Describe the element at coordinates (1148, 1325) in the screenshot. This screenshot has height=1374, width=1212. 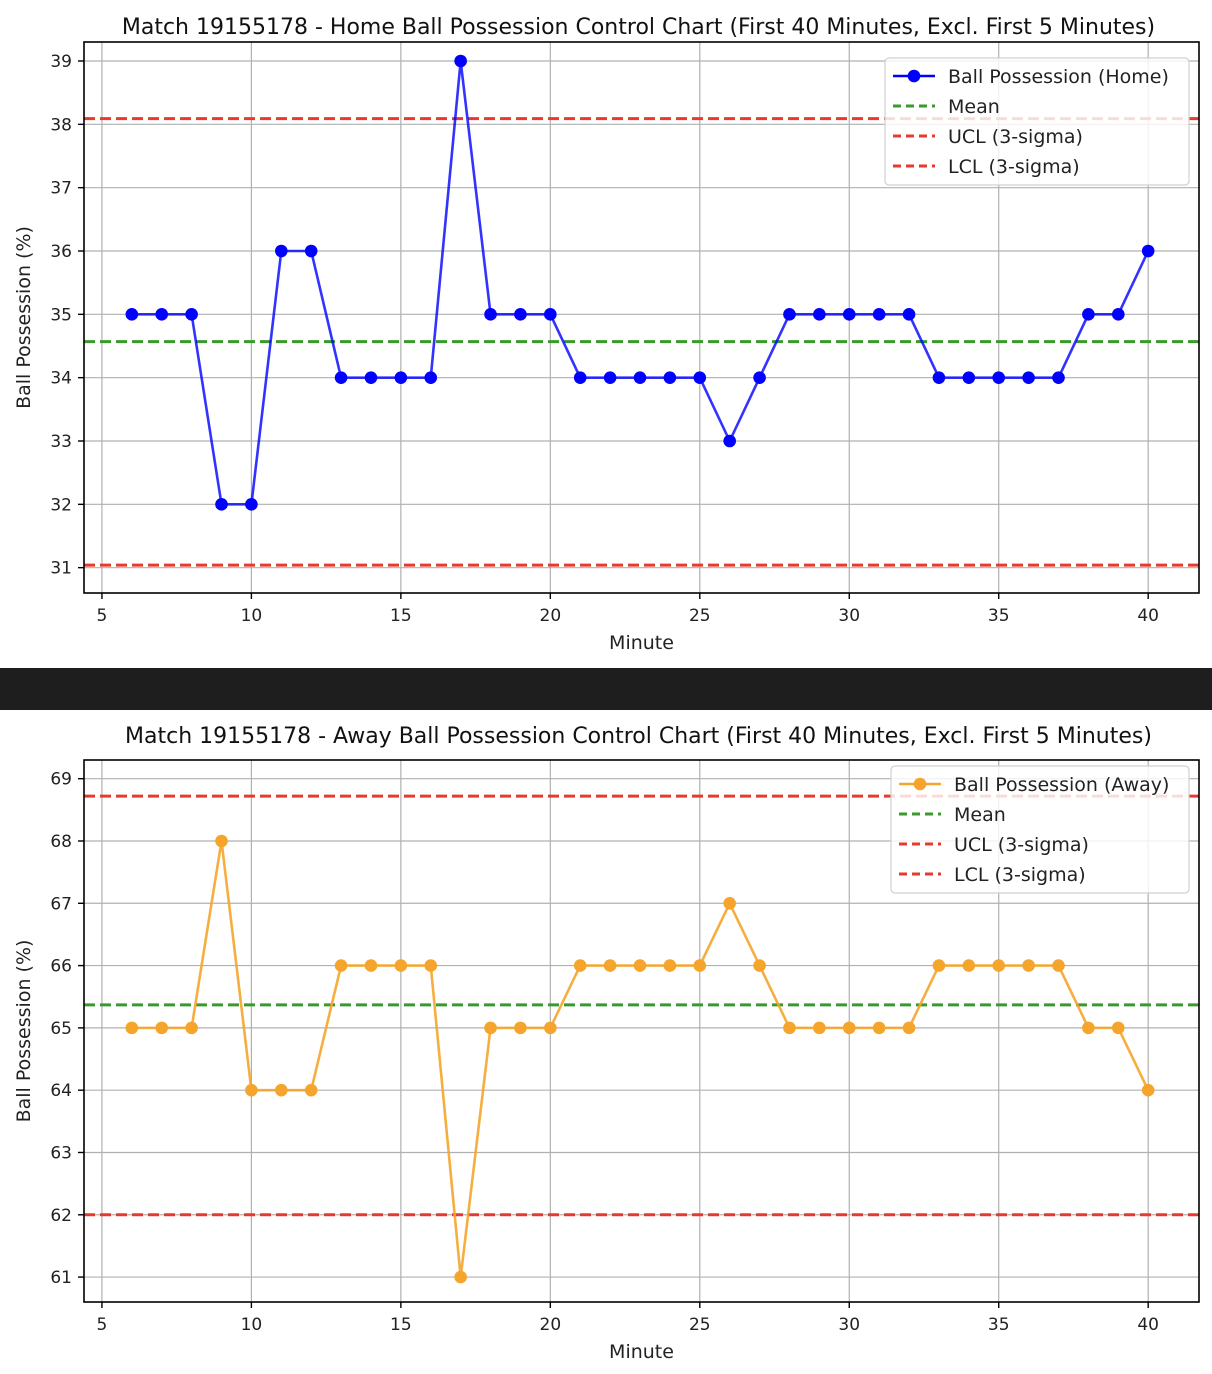
I see `x-tick-label: 40` at that location.